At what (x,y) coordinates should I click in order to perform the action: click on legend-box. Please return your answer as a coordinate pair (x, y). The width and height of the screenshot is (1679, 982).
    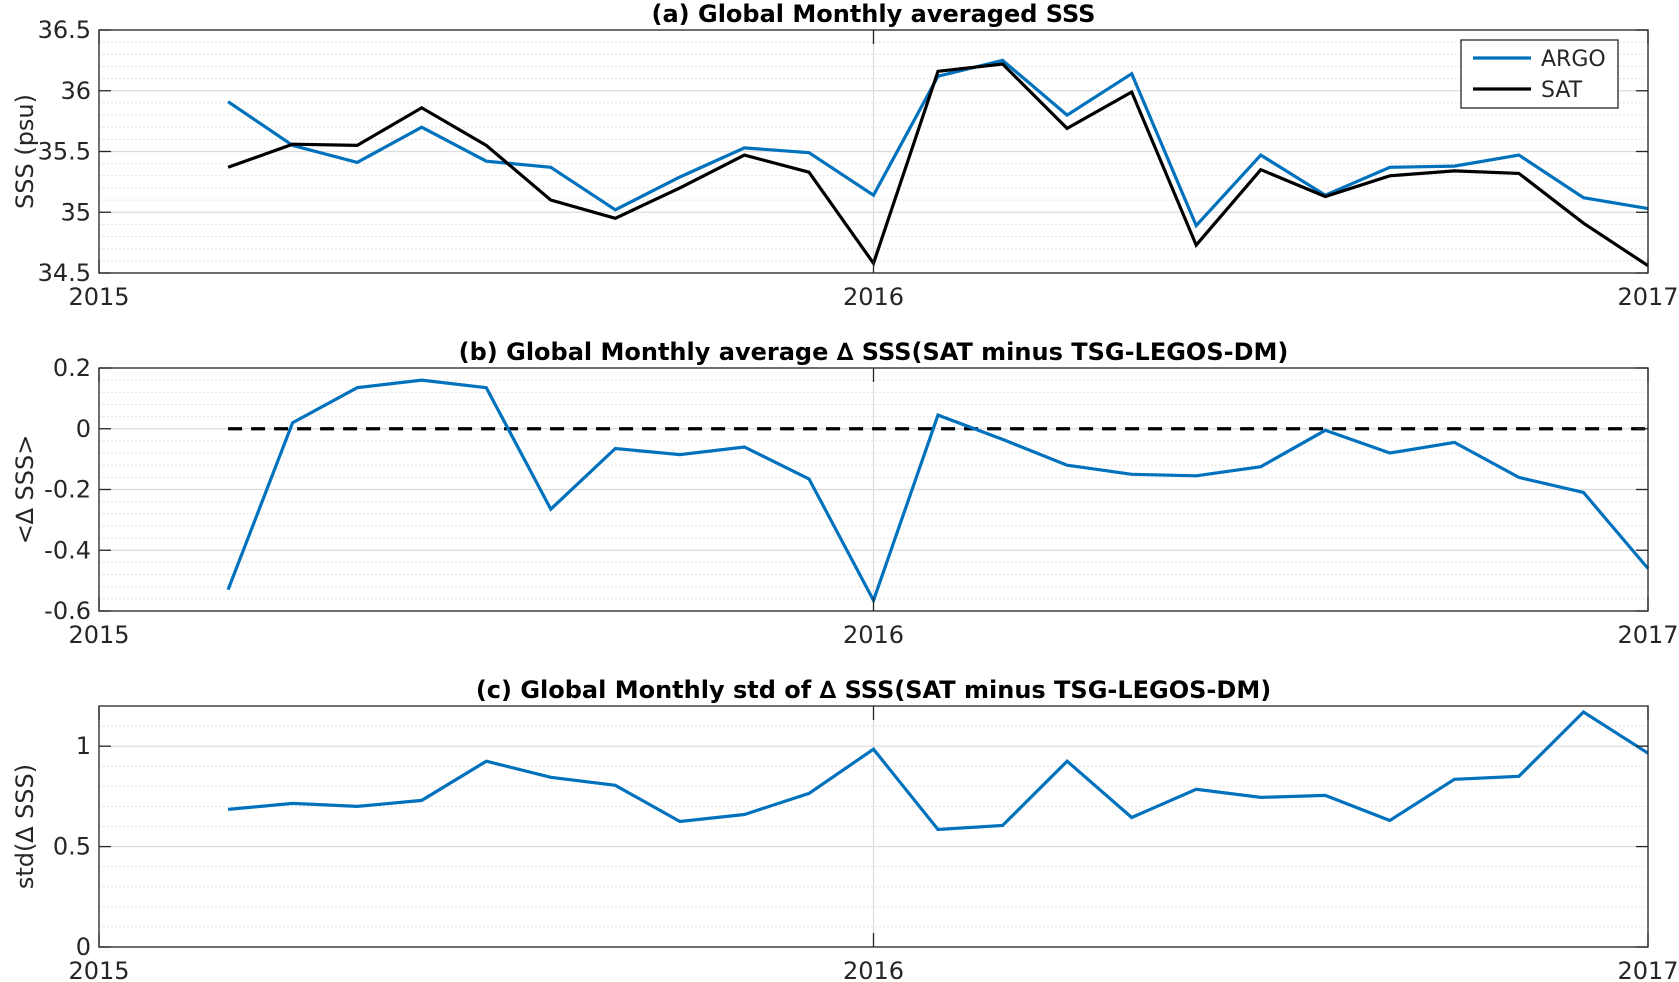
    Looking at the image, I should click on (1539, 74).